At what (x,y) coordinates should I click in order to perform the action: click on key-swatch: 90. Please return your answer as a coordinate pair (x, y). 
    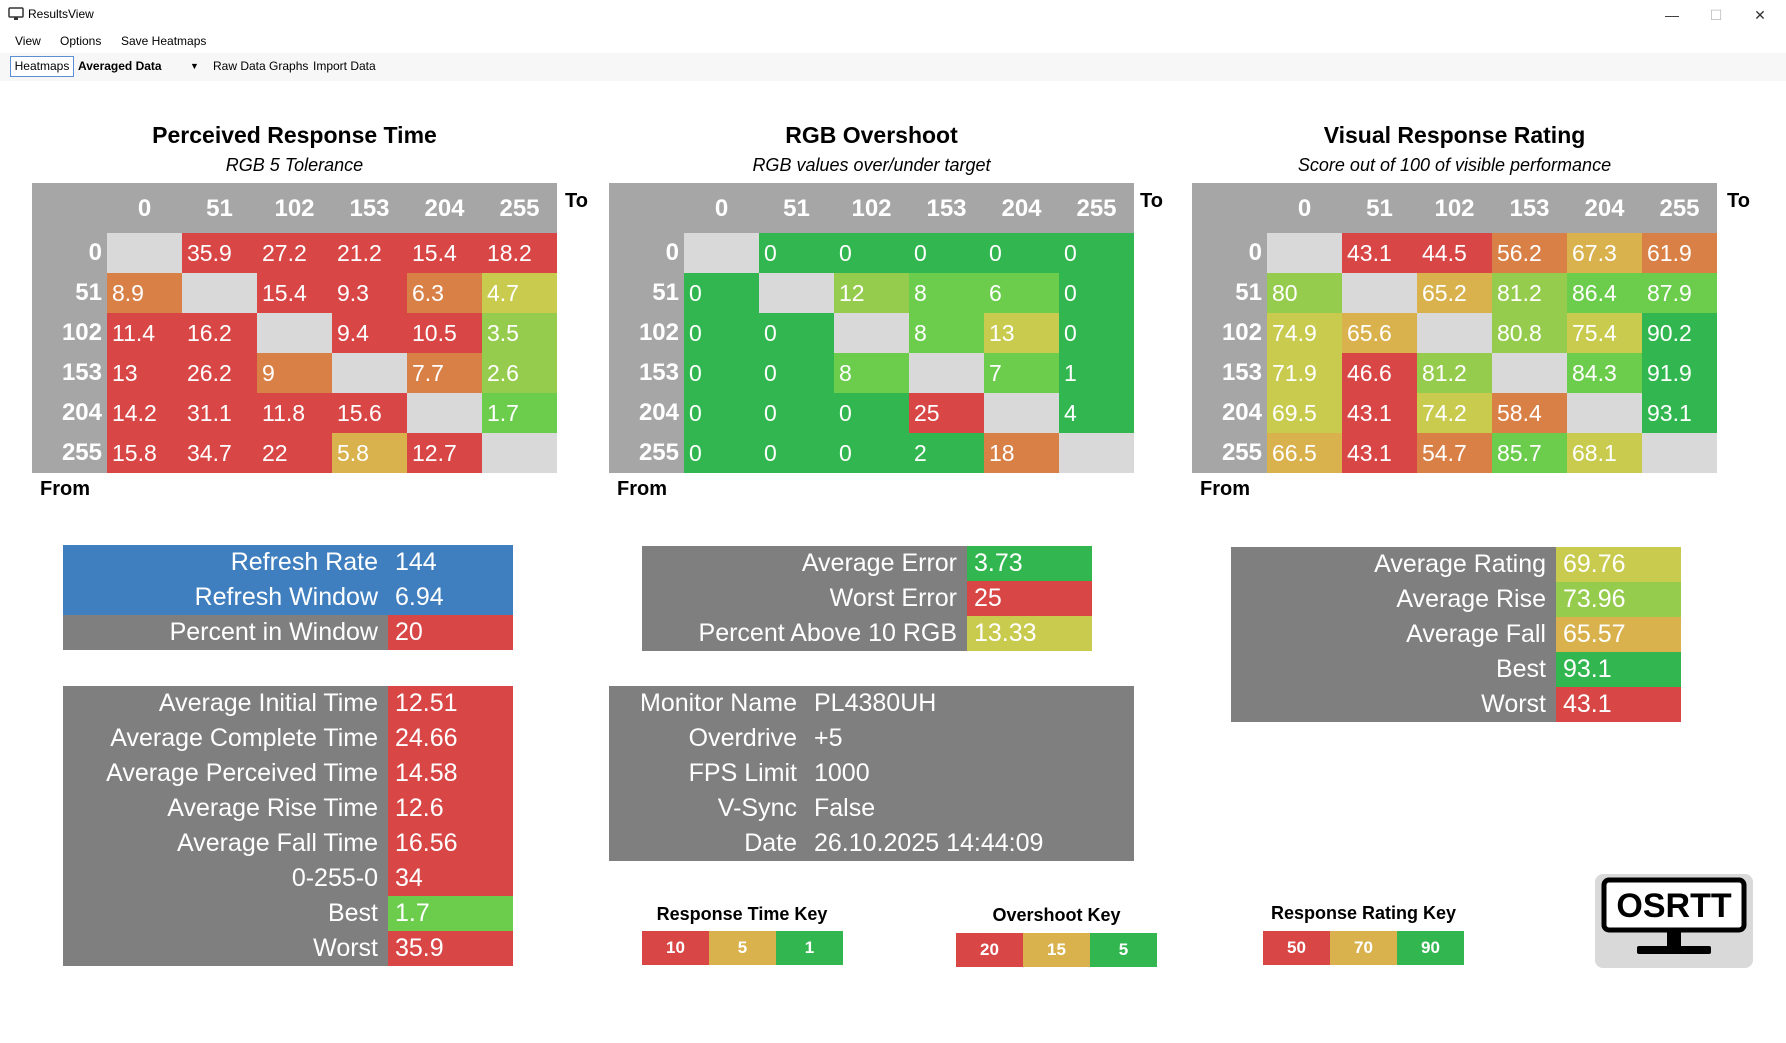
    Looking at the image, I should click on (1430, 948).